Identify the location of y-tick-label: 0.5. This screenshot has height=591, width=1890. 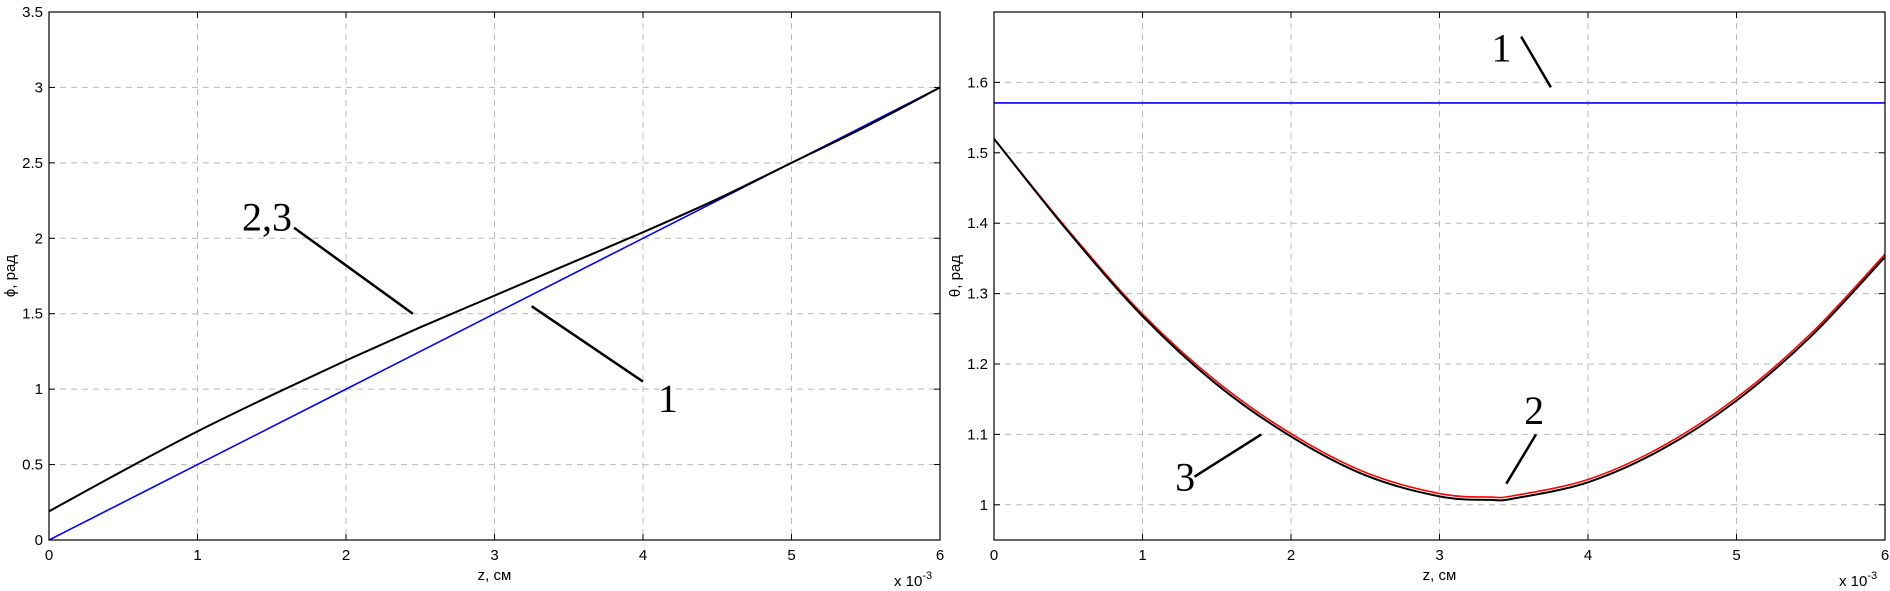
(32, 465).